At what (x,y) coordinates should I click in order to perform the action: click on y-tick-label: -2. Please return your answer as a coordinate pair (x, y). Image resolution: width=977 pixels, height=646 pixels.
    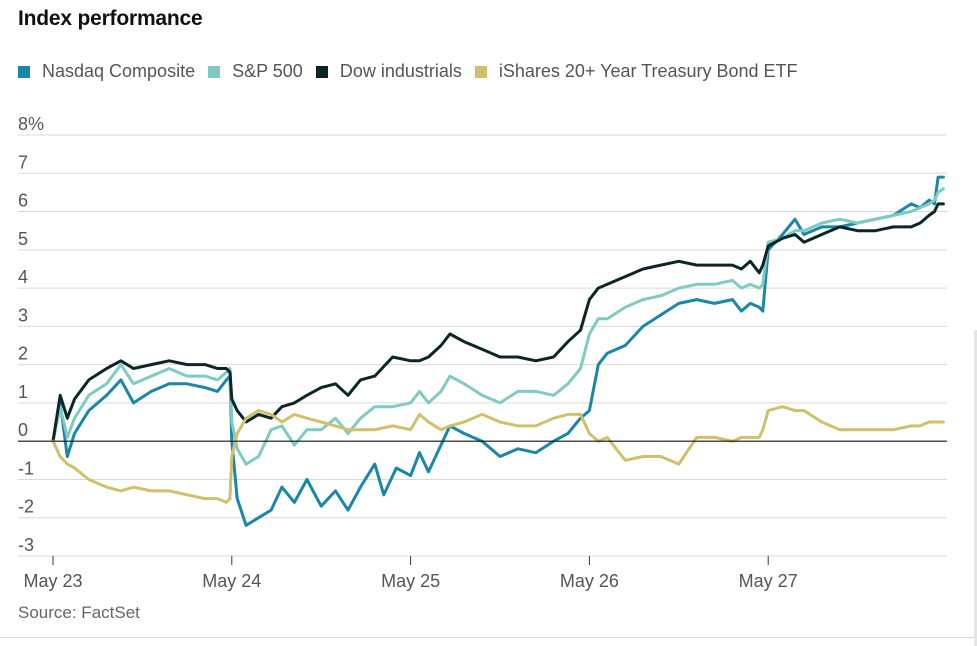
    Looking at the image, I should click on (26, 507).